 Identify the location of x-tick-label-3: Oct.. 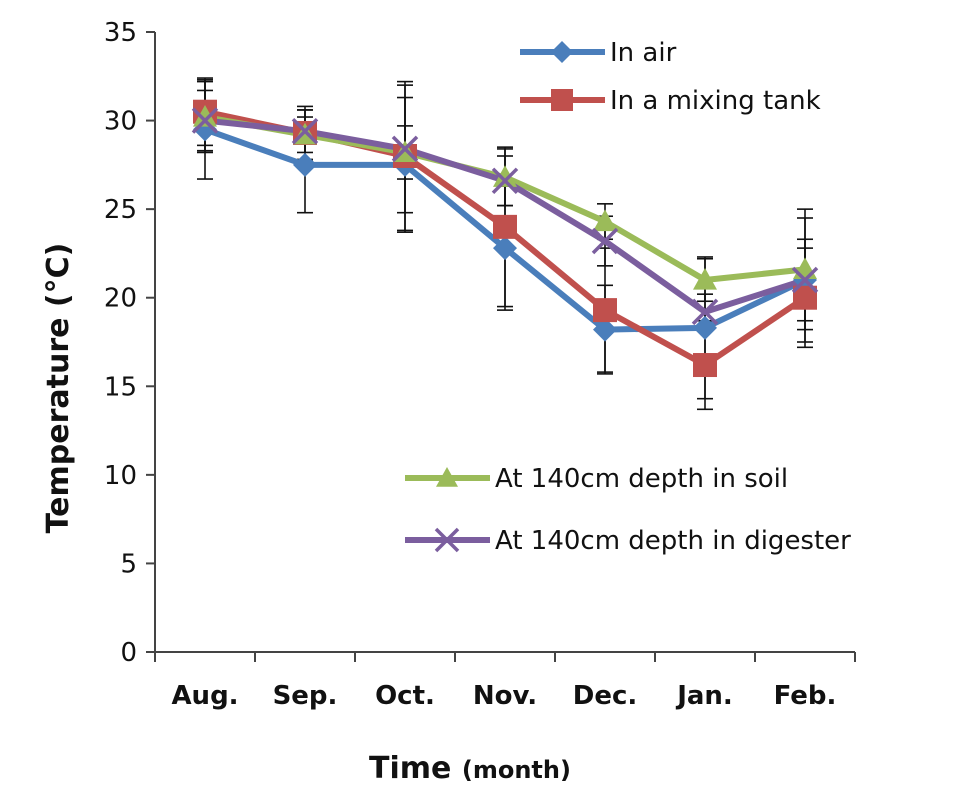
(405, 696).